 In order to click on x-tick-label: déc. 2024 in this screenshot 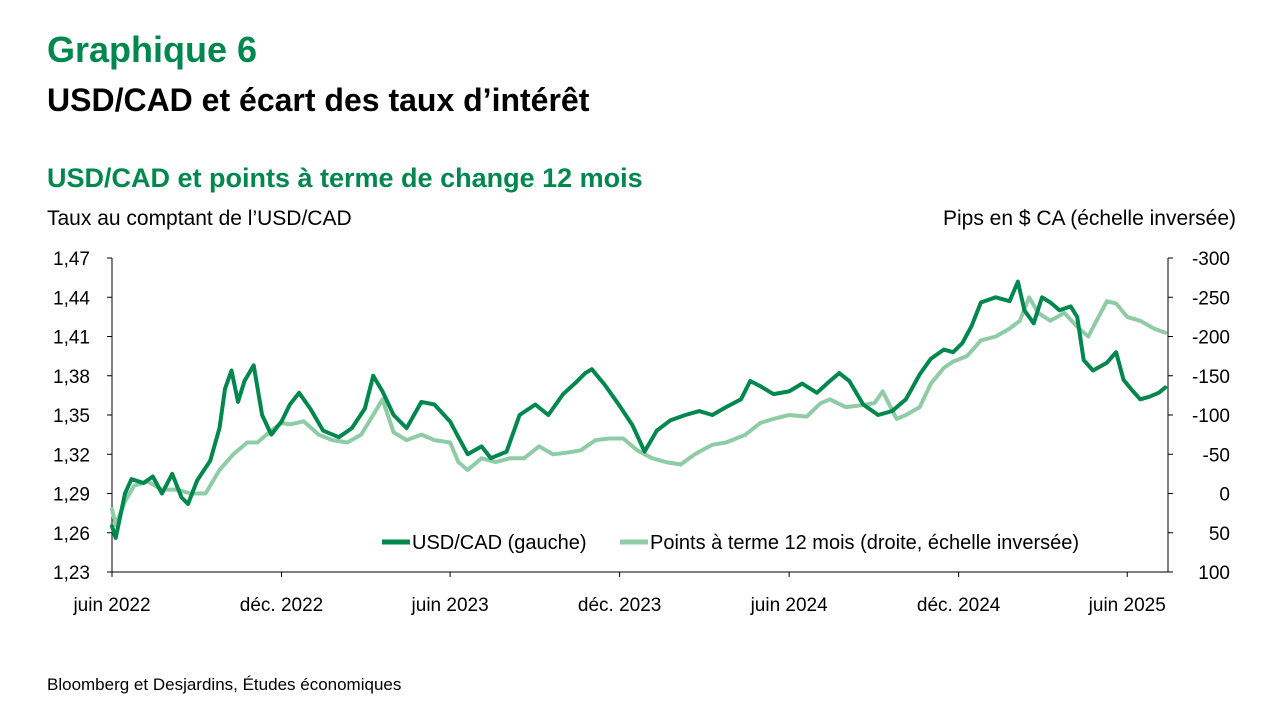, I will do `click(959, 605)`.